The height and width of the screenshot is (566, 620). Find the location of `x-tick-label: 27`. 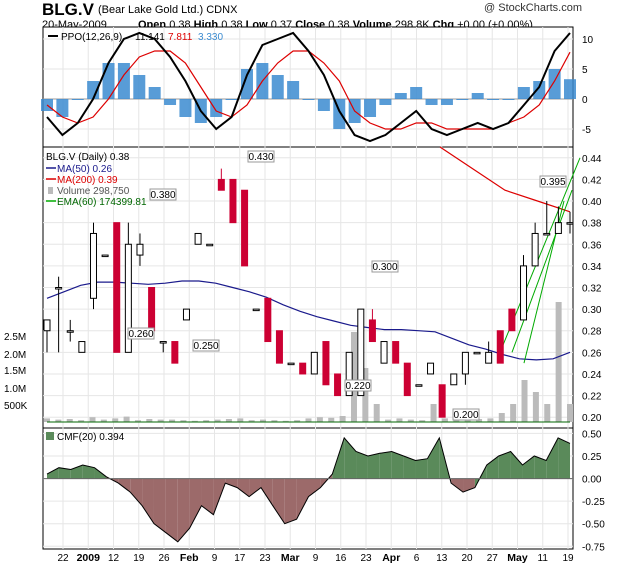

x-tick-label: 27 is located at coordinates (493, 558).